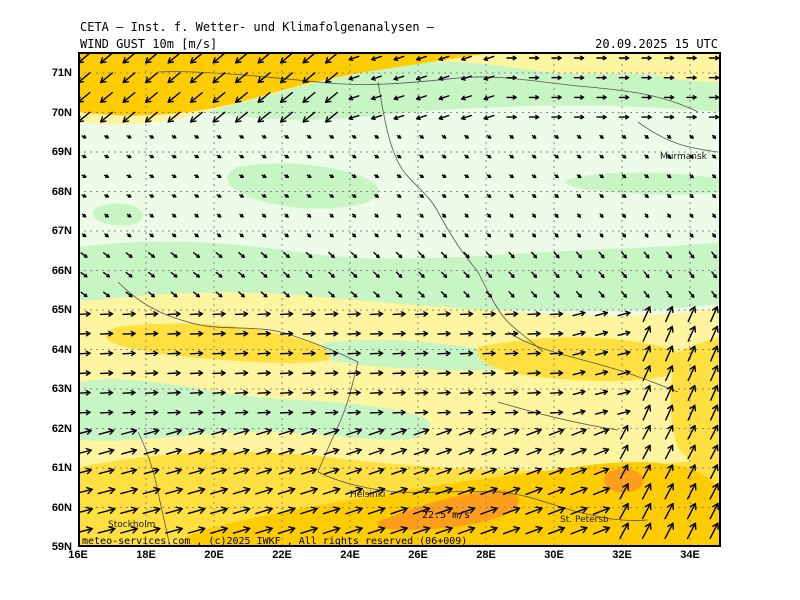  Describe the element at coordinates (61, 152) in the screenshot. I see `lat-label: 69N` at that location.